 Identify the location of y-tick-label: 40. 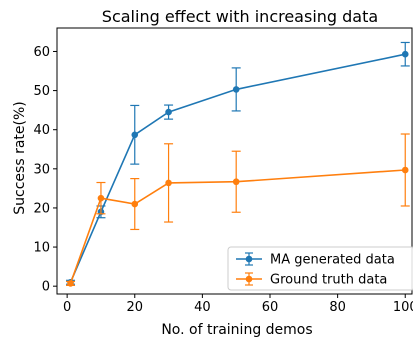
(41, 130).